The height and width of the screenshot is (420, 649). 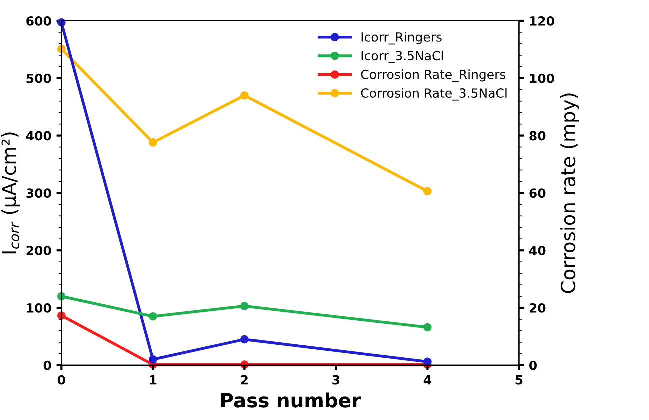 I want to click on y-tick-label: 300, so click(x=39, y=193).